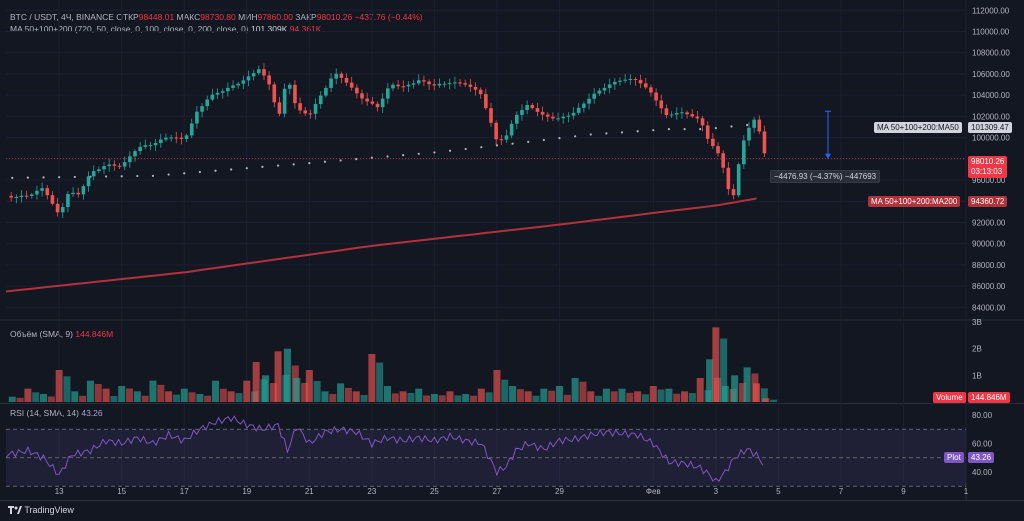  What do you see at coordinates (990, 127) in the screenshot?
I see `ma50-tag-value: 101309.47` at bounding box center [990, 127].